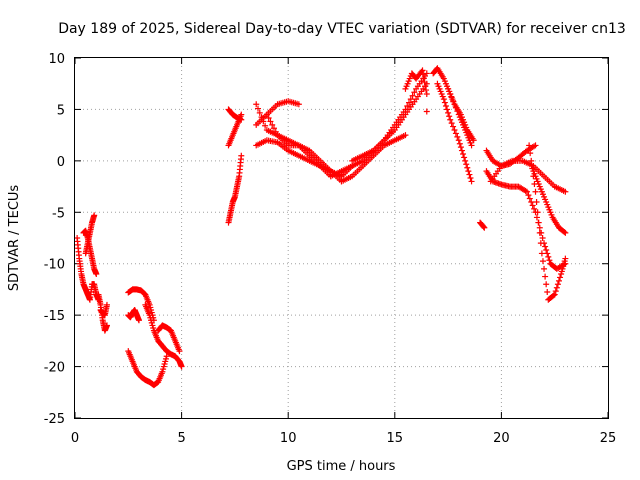 The image size is (640, 480). What do you see at coordinates (395, 438) in the screenshot?
I see `x-tick-label: 15` at bounding box center [395, 438].